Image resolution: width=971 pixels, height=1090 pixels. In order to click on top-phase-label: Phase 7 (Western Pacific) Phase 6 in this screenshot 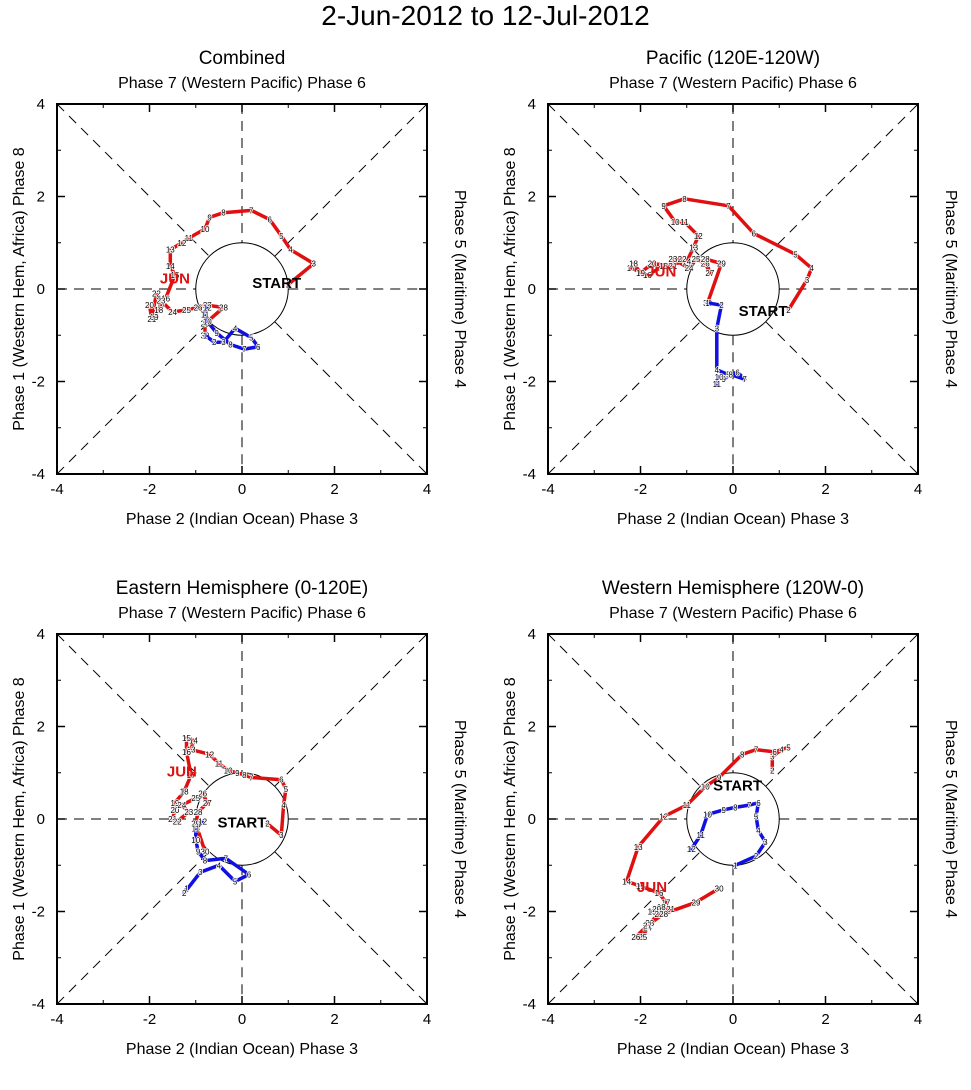, I will do `click(733, 613)`.